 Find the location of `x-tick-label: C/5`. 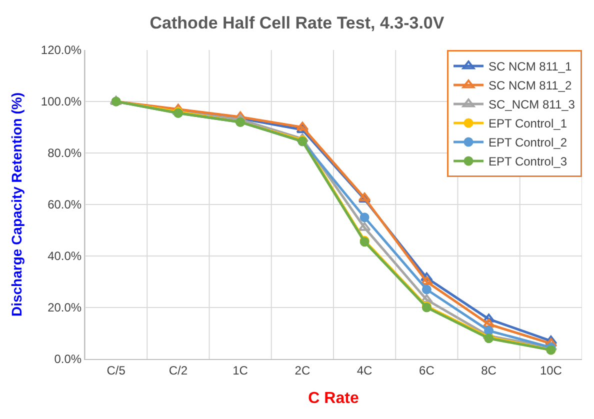

x-tick-label: C/5 is located at coordinates (116, 370).